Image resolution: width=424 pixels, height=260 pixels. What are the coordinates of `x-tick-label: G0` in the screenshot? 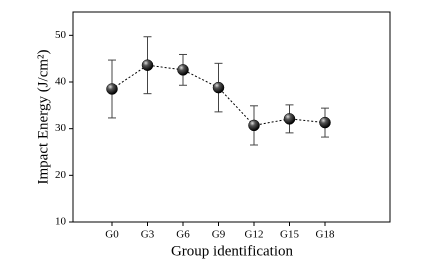 It's located at (112, 235).